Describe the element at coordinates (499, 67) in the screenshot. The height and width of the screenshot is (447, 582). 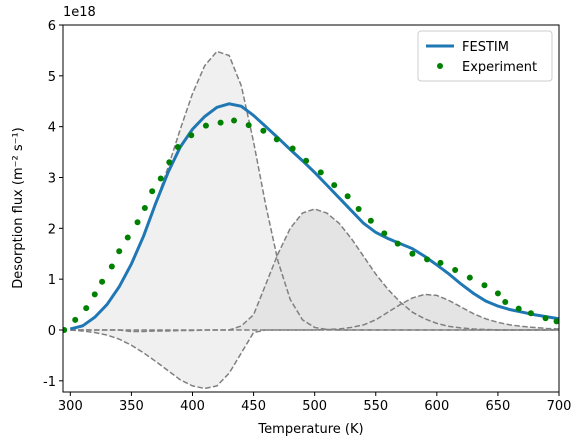
I see `legend-label: Experiment` at that location.